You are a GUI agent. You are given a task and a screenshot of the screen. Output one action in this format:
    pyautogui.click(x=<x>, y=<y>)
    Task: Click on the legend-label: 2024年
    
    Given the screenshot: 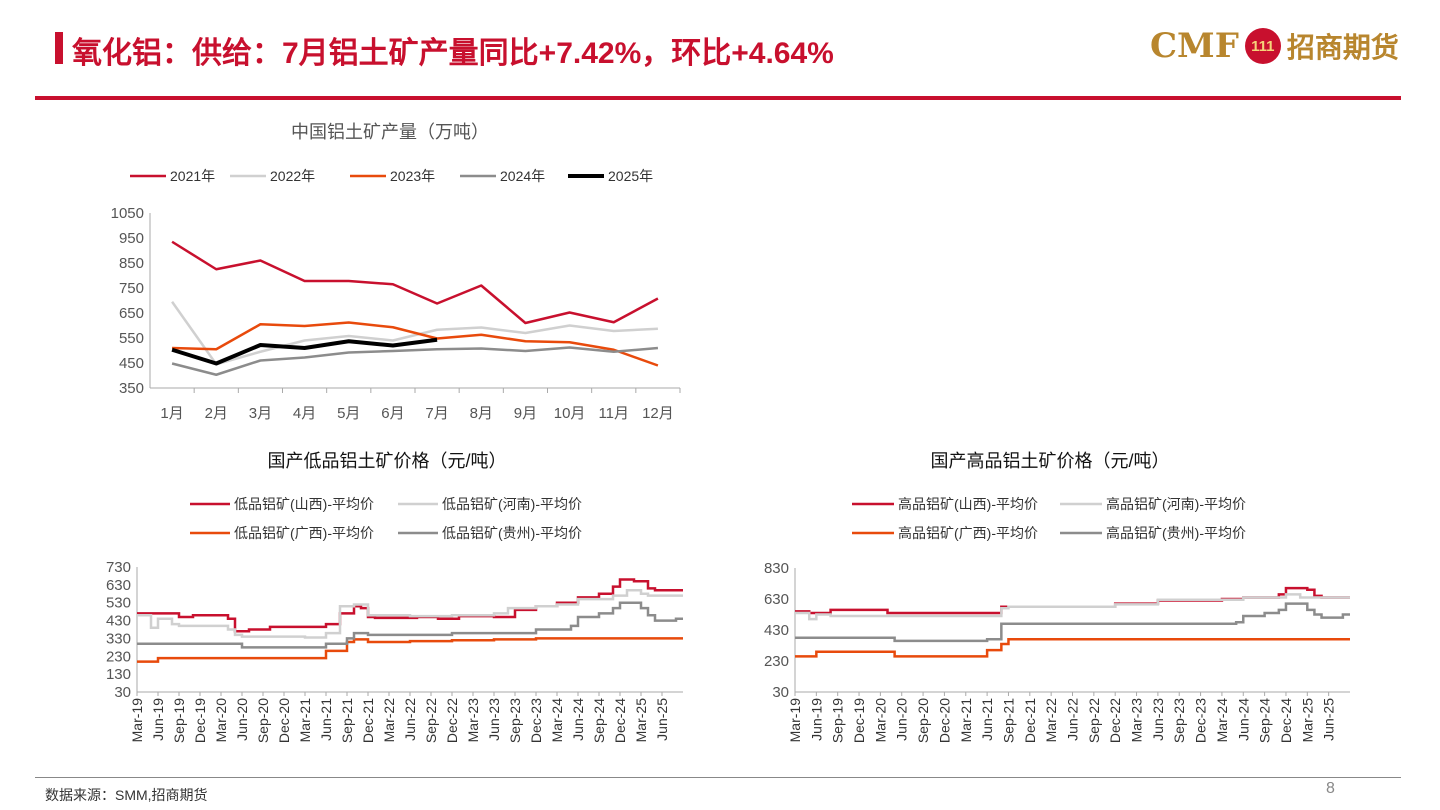 What is the action you would take?
    pyautogui.click(x=522, y=176)
    